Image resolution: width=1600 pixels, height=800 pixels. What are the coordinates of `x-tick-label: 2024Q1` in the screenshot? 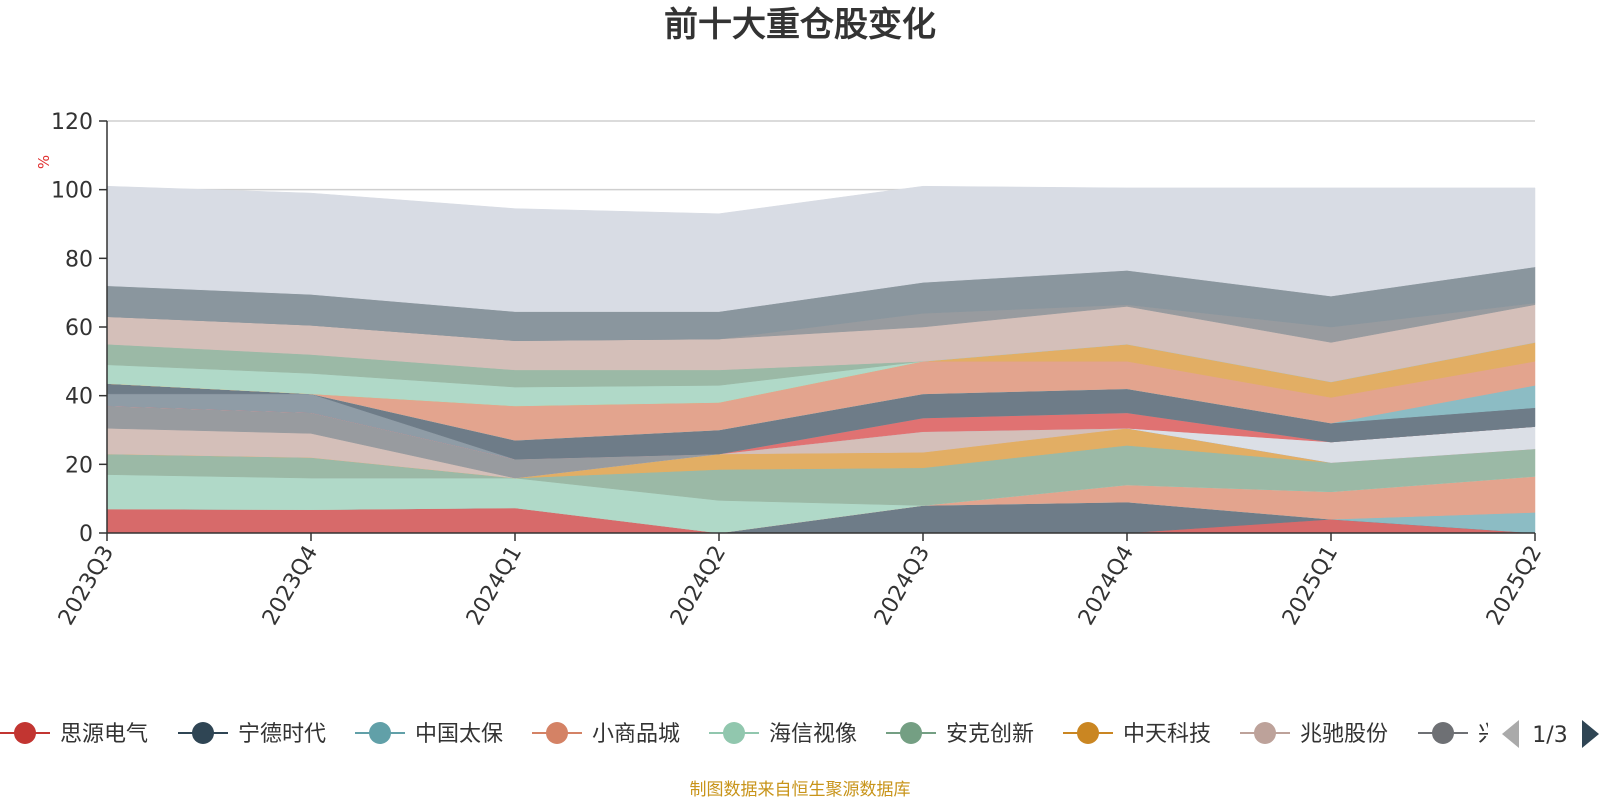 It's located at (494, 586).